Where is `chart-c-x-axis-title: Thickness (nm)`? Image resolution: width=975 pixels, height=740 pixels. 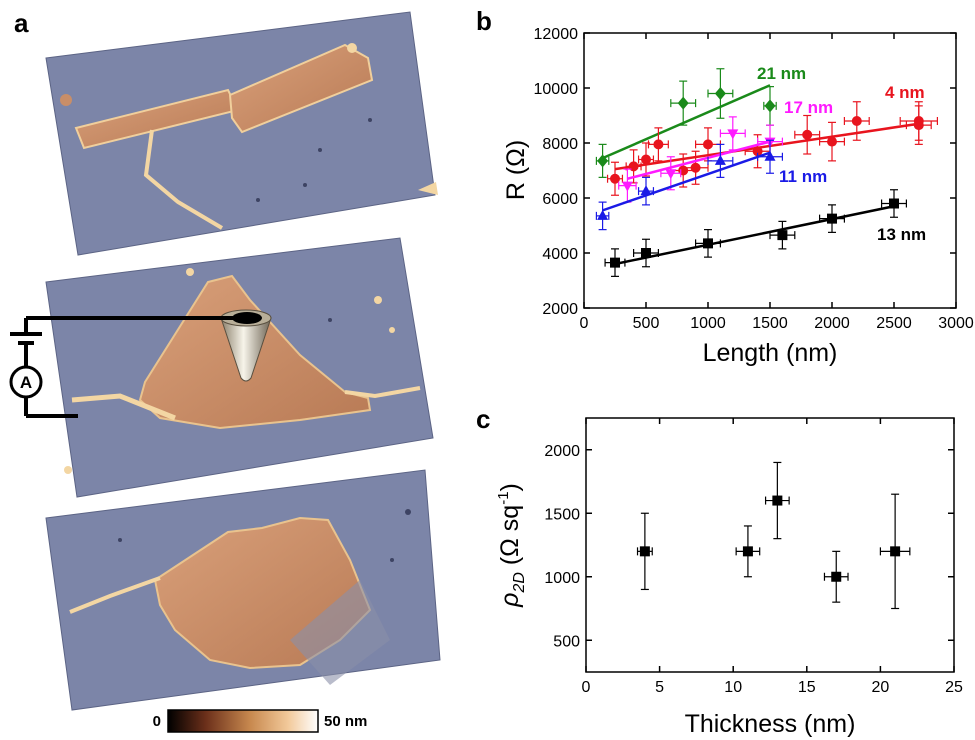
chart-c-x-axis-title: Thickness (nm) is located at coordinates (770, 724).